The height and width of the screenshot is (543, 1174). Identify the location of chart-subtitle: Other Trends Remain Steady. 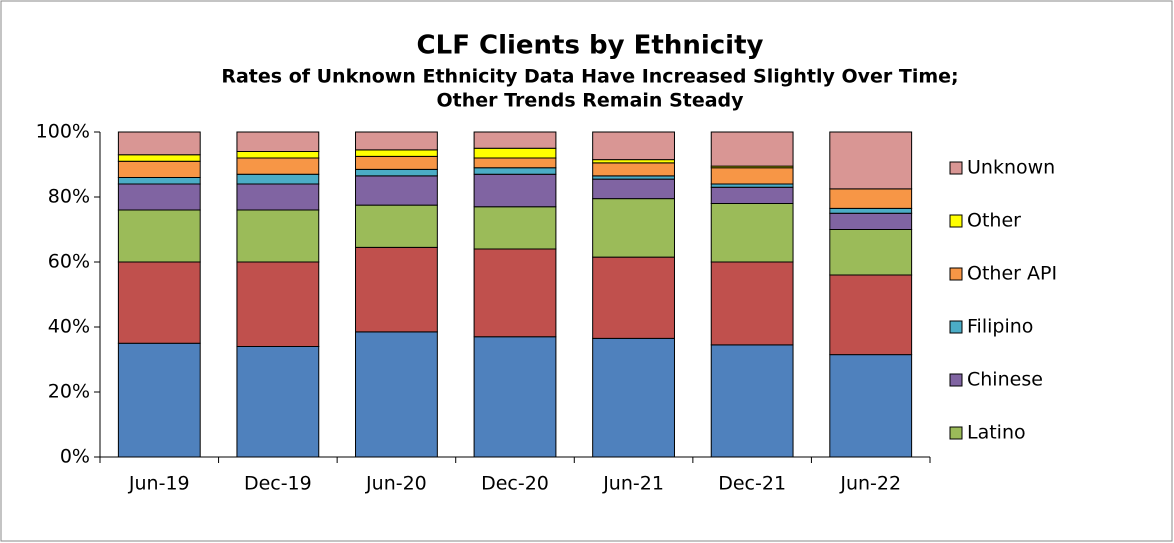
(590, 101).